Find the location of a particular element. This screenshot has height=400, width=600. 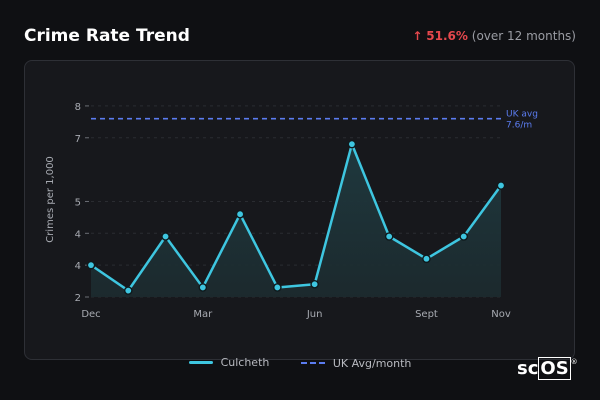

change-value: 51.6% is located at coordinates (447, 36).